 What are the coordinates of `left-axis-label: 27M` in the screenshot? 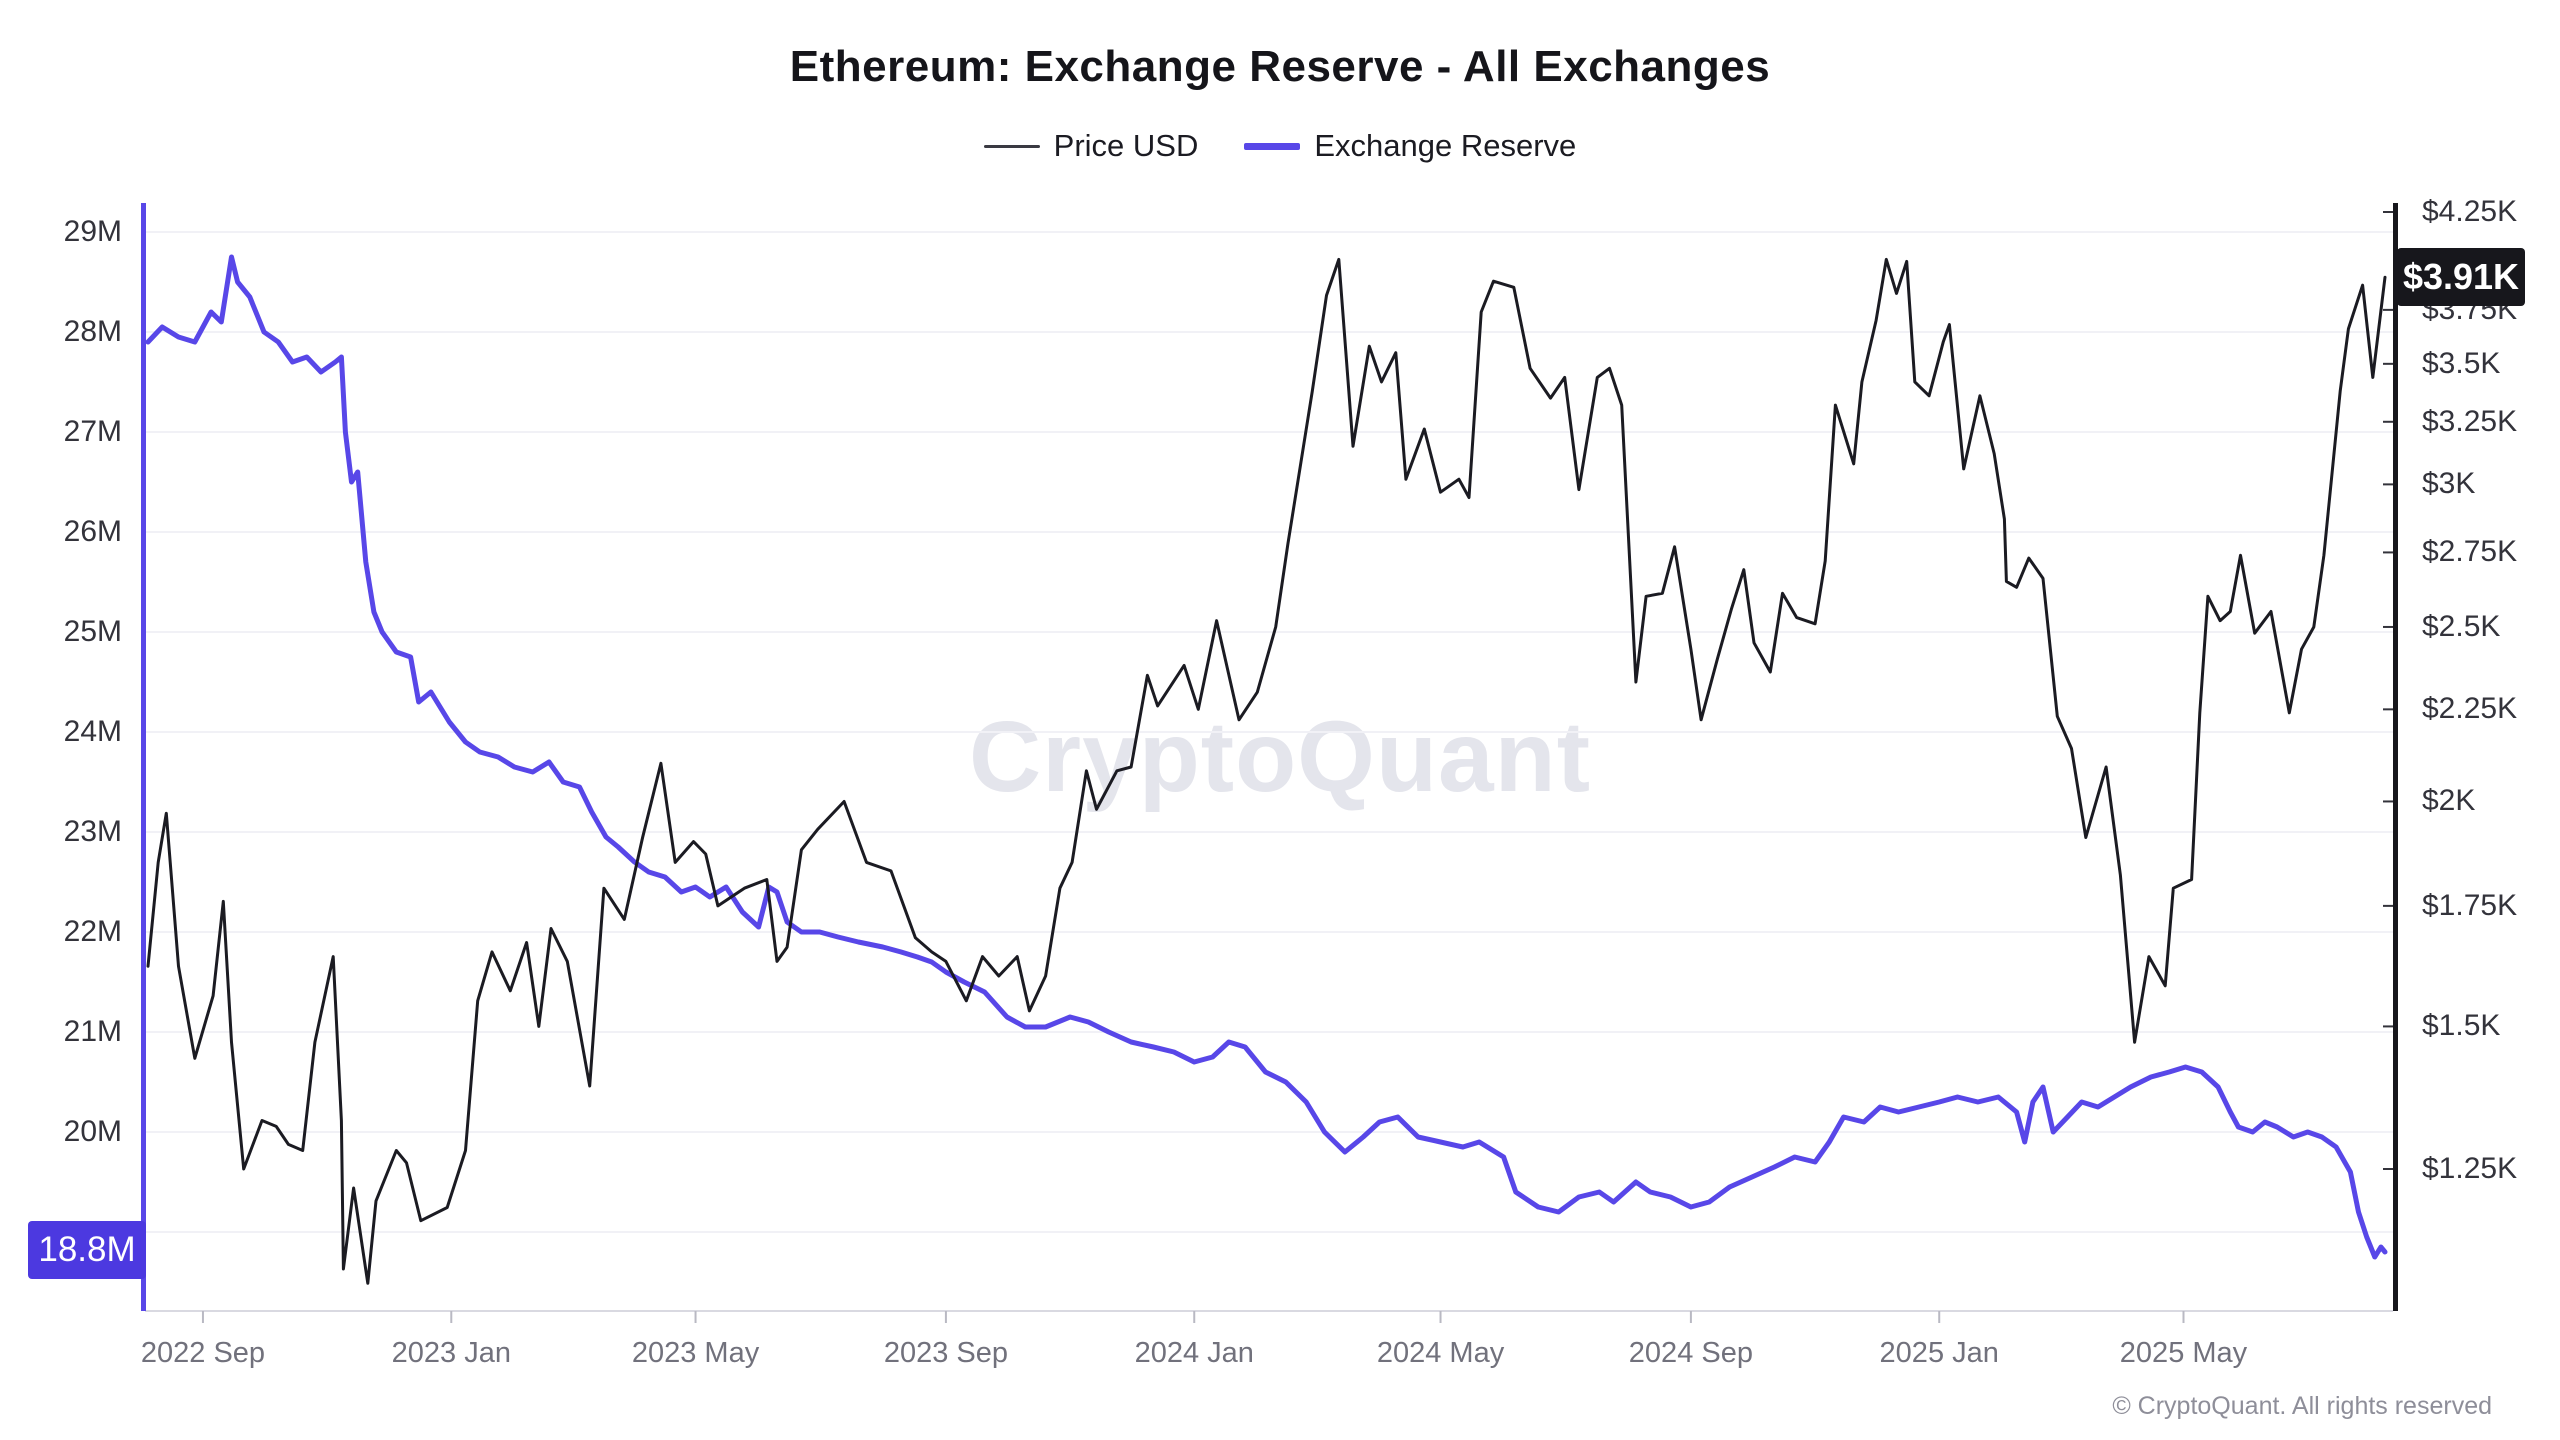 It's located at (92, 431).